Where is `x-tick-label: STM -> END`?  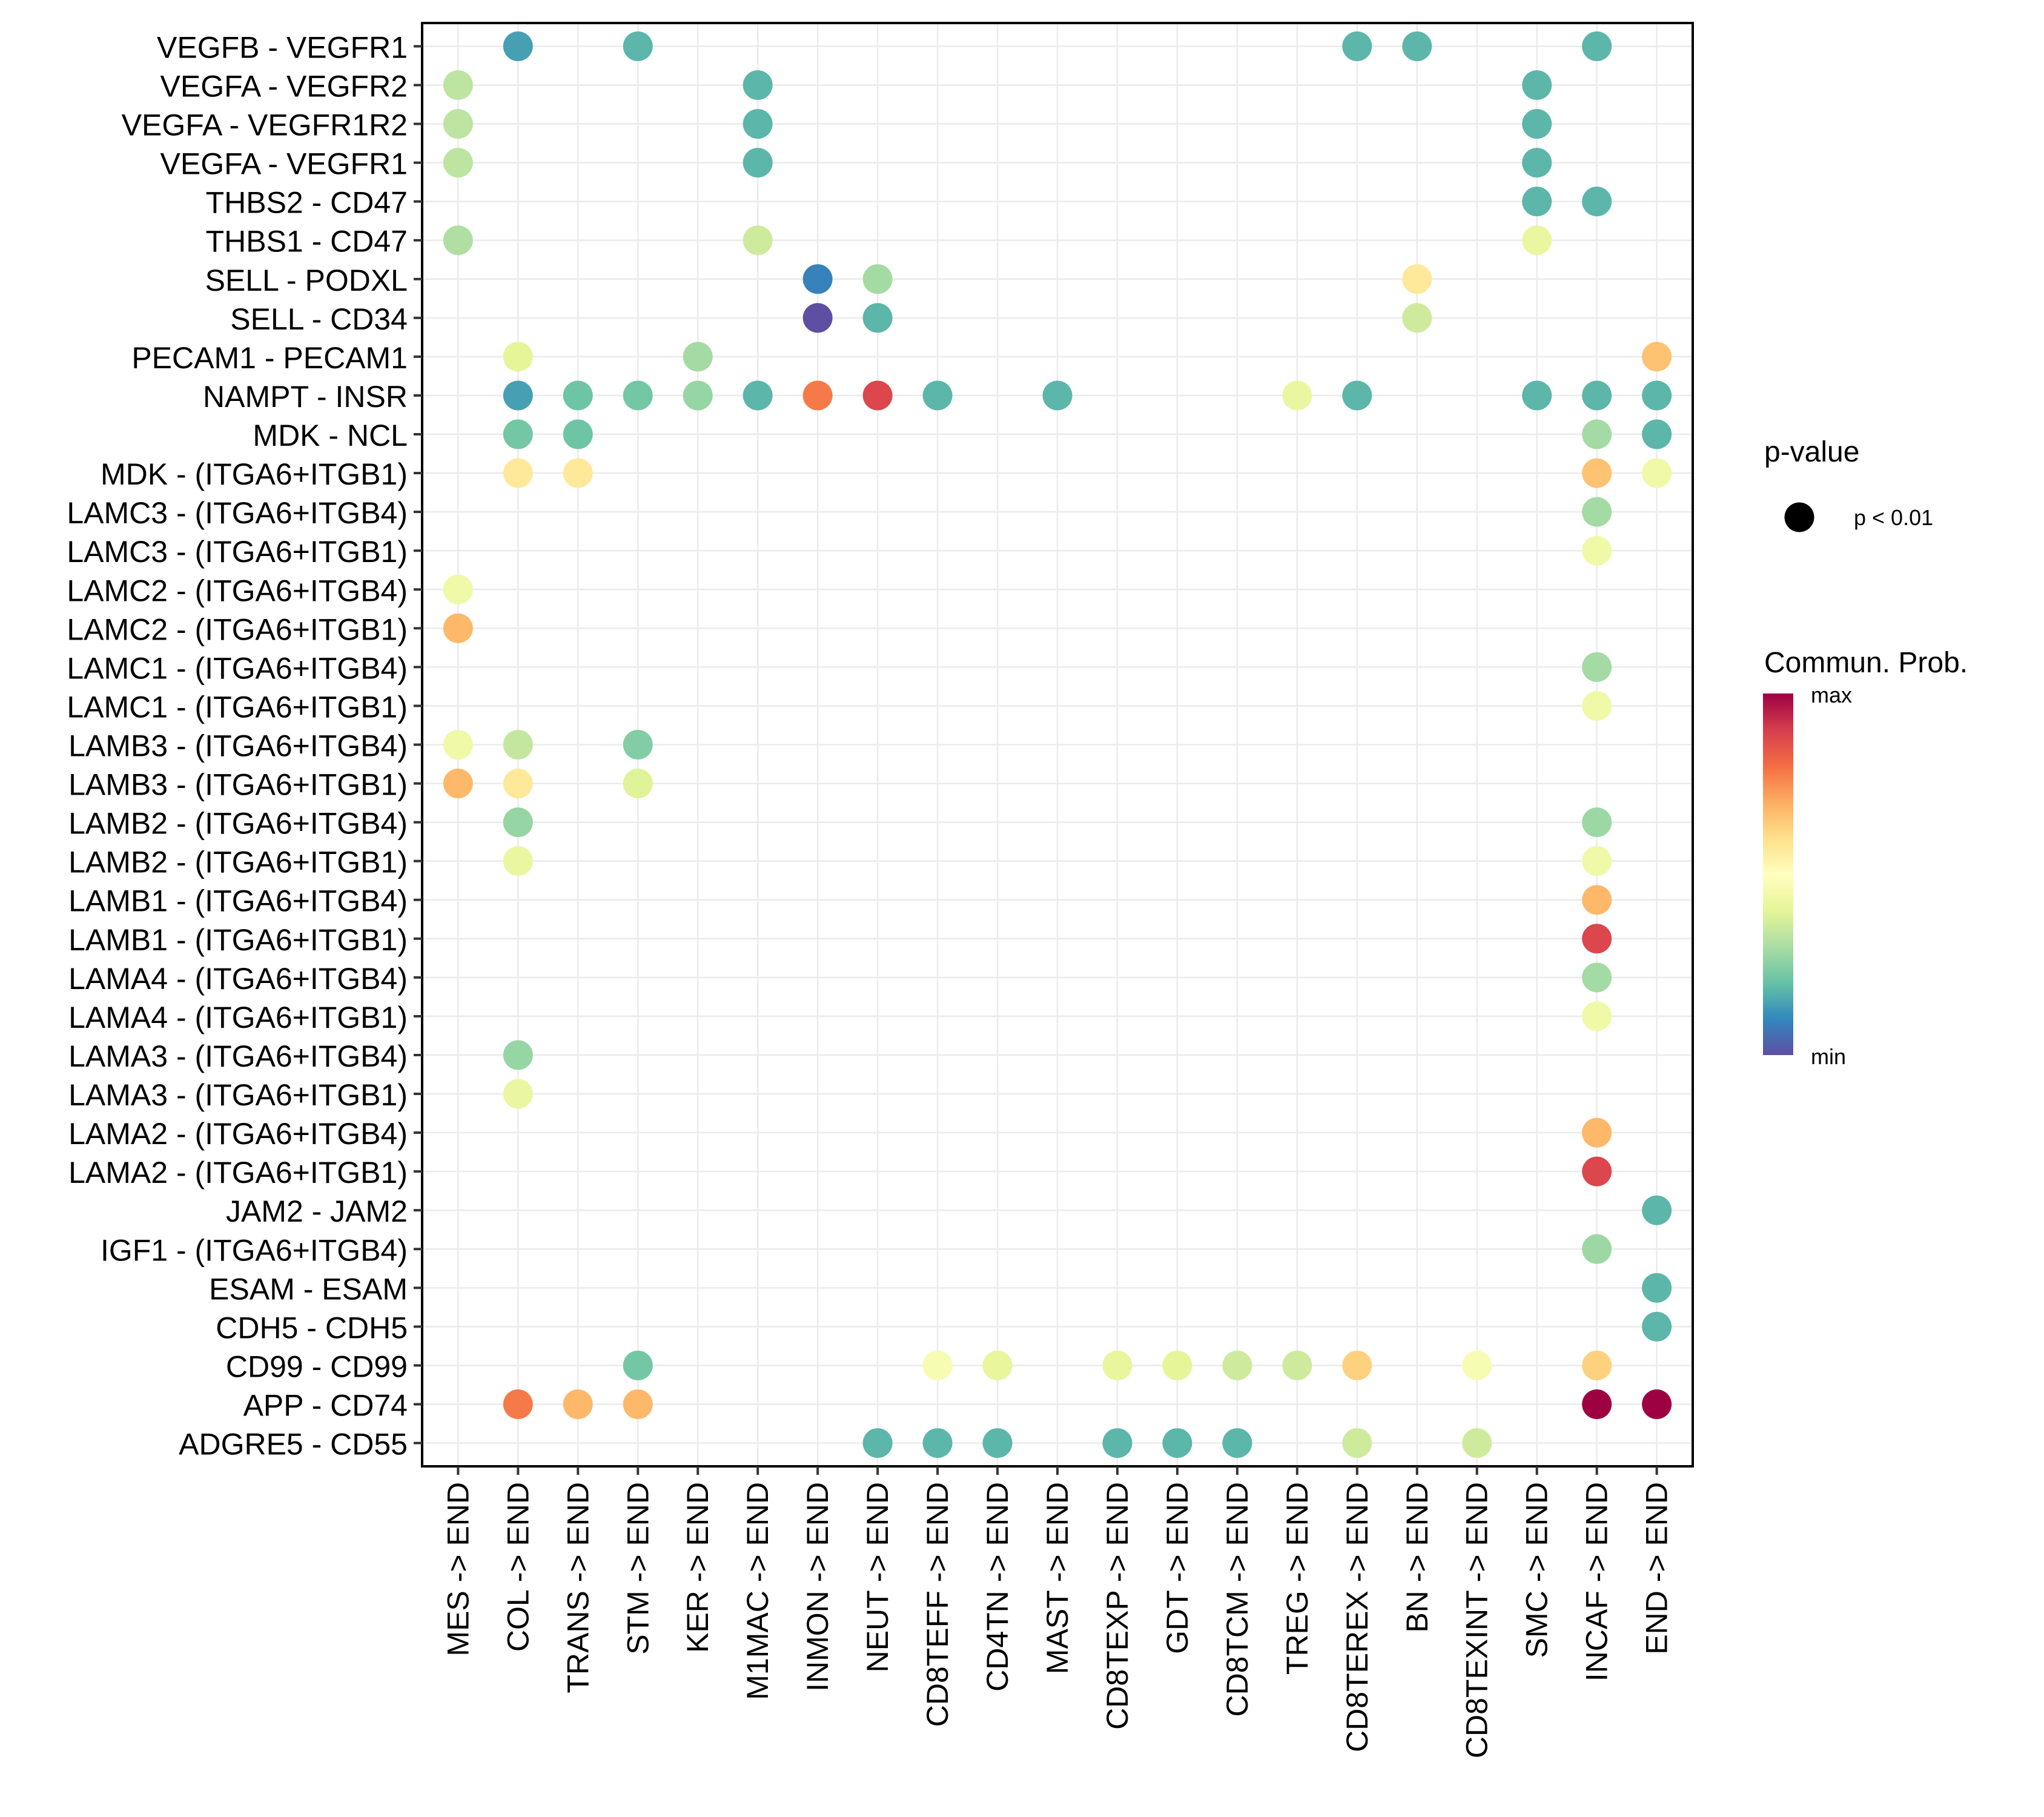
x-tick-label: STM -> END is located at coordinates (638, 1568).